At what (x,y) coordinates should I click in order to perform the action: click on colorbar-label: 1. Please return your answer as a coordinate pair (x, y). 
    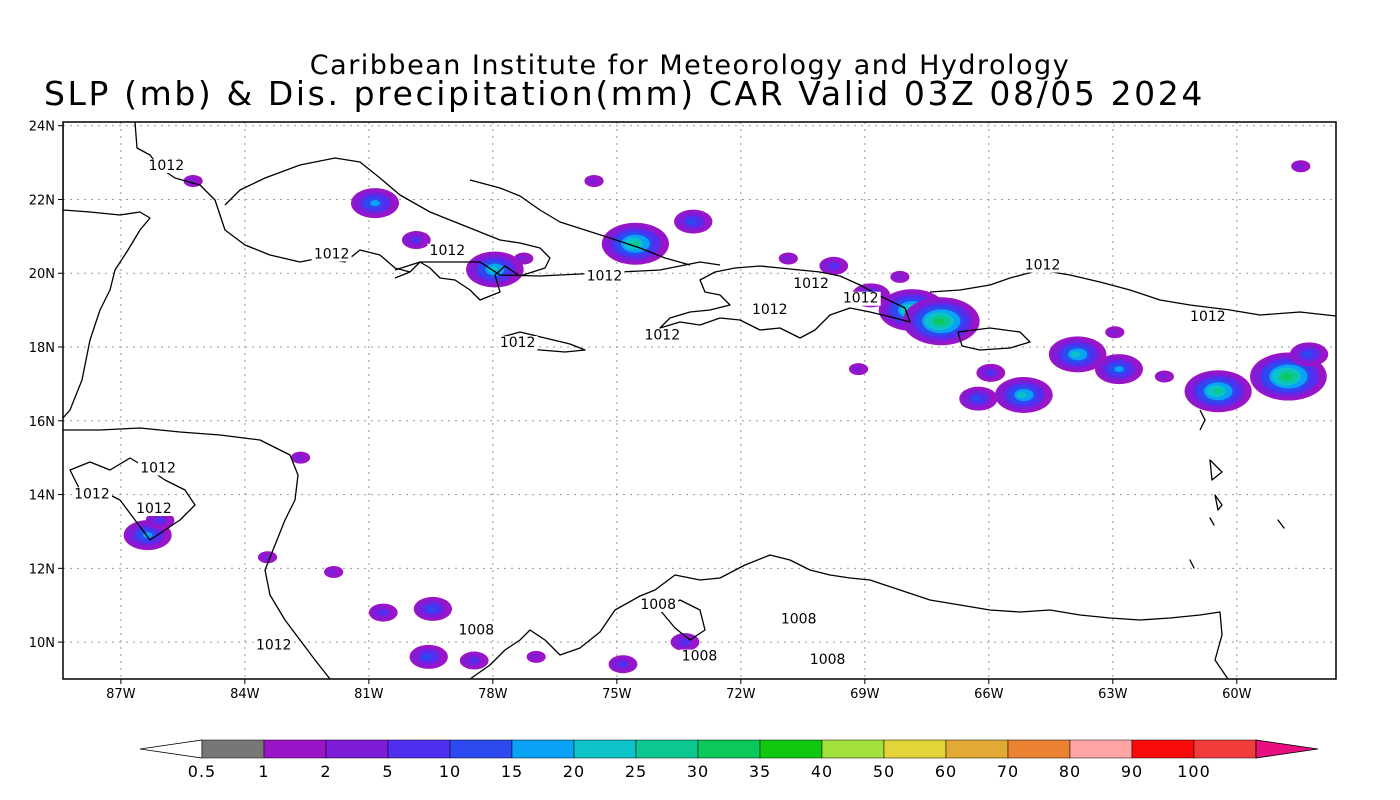
    Looking at the image, I should click on (263, 771).